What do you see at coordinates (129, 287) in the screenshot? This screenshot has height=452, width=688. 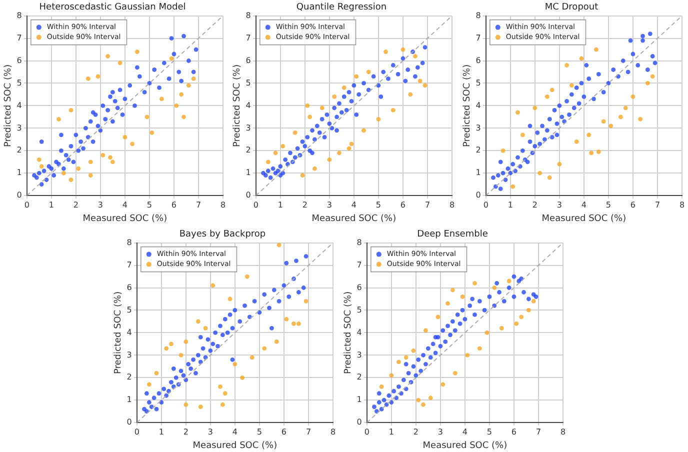 I see `y-tick-label: 6` at bounding box center [129, 287].